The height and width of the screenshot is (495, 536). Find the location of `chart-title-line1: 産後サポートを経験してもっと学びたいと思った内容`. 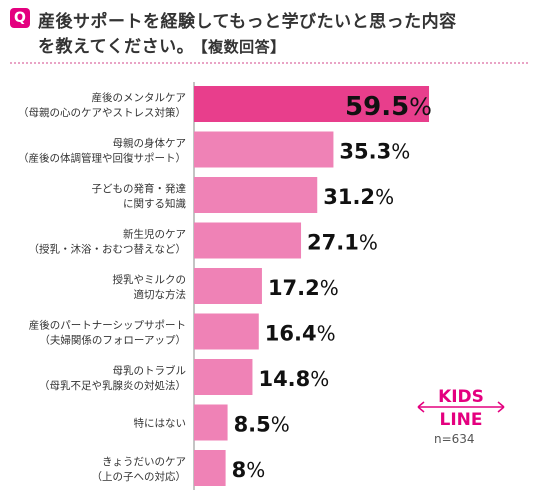

chart-title-line1: 産後サポートを経験してもっと学びたいと思った内容 is located at coordinates (247, 22).